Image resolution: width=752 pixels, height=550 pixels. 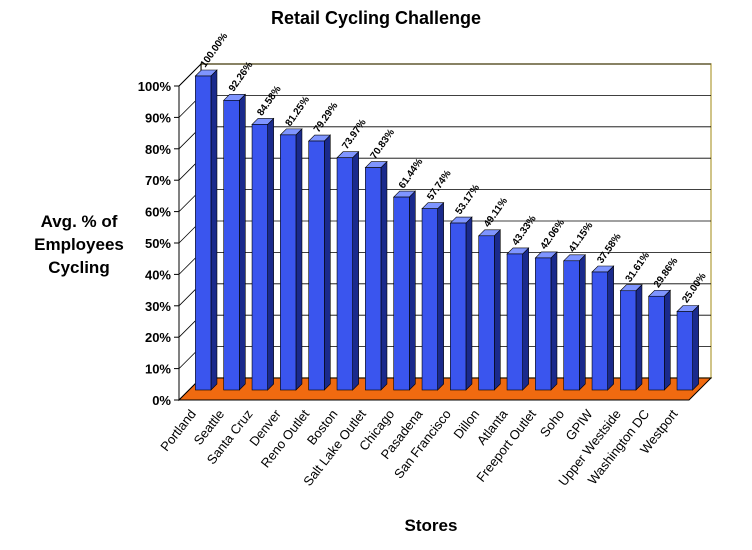 What do you see at coordinates (158, 212) in the screenshot?
I see `y-tick-label: 60%` at bounding box center [158, 212].